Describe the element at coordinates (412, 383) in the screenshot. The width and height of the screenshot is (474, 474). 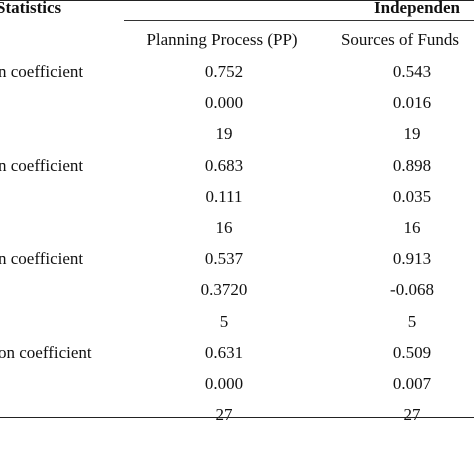
I see `cell-sources-of-funds: 0.007` at that location.